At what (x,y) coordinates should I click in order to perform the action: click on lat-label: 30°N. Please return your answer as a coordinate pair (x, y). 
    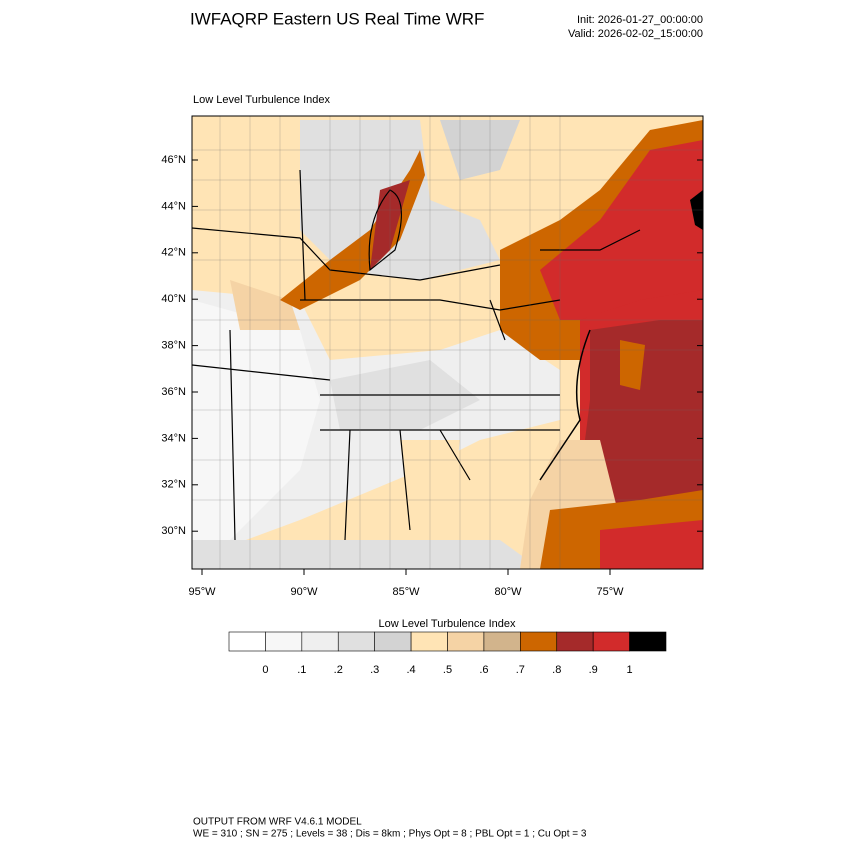
    Looking at the image, I should click on (173, 531).